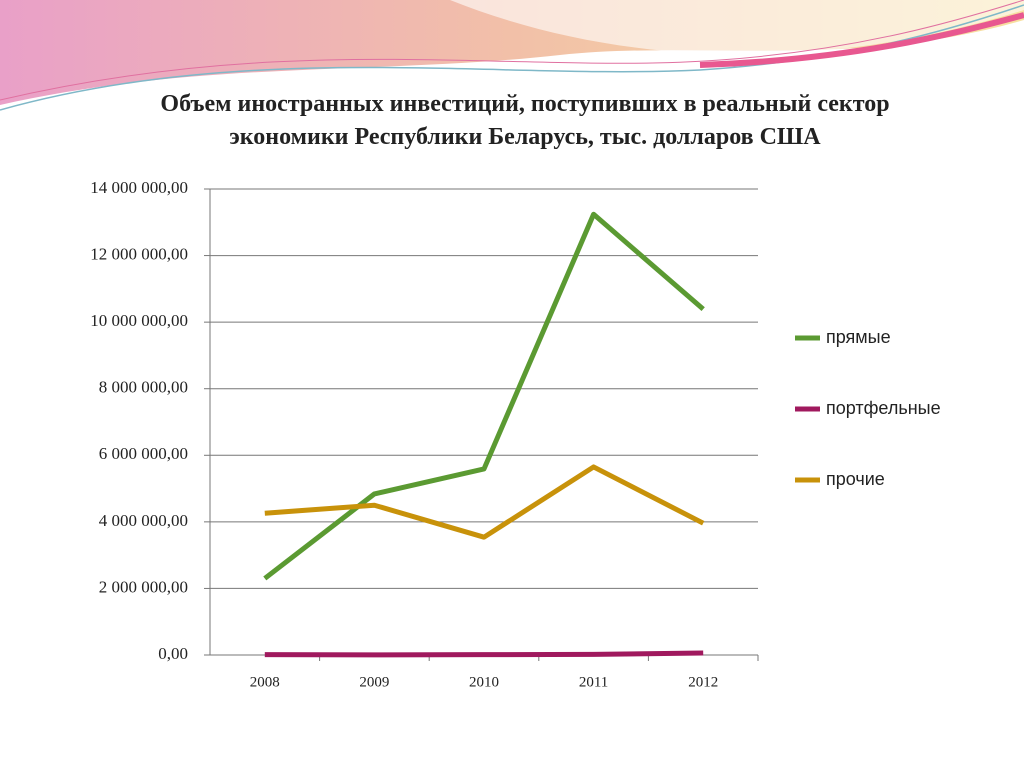 This screenshot has width=1024, height=768. Describe the element at coordinates (374, 682) in the screenshot. I see `x-tick-label: 2009` at that location.